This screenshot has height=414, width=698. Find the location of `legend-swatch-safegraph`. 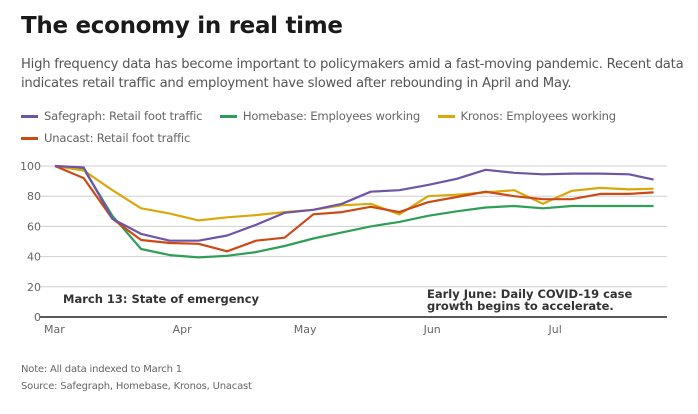

legend-swatch-safegraph is located at coordinates (29, 116).